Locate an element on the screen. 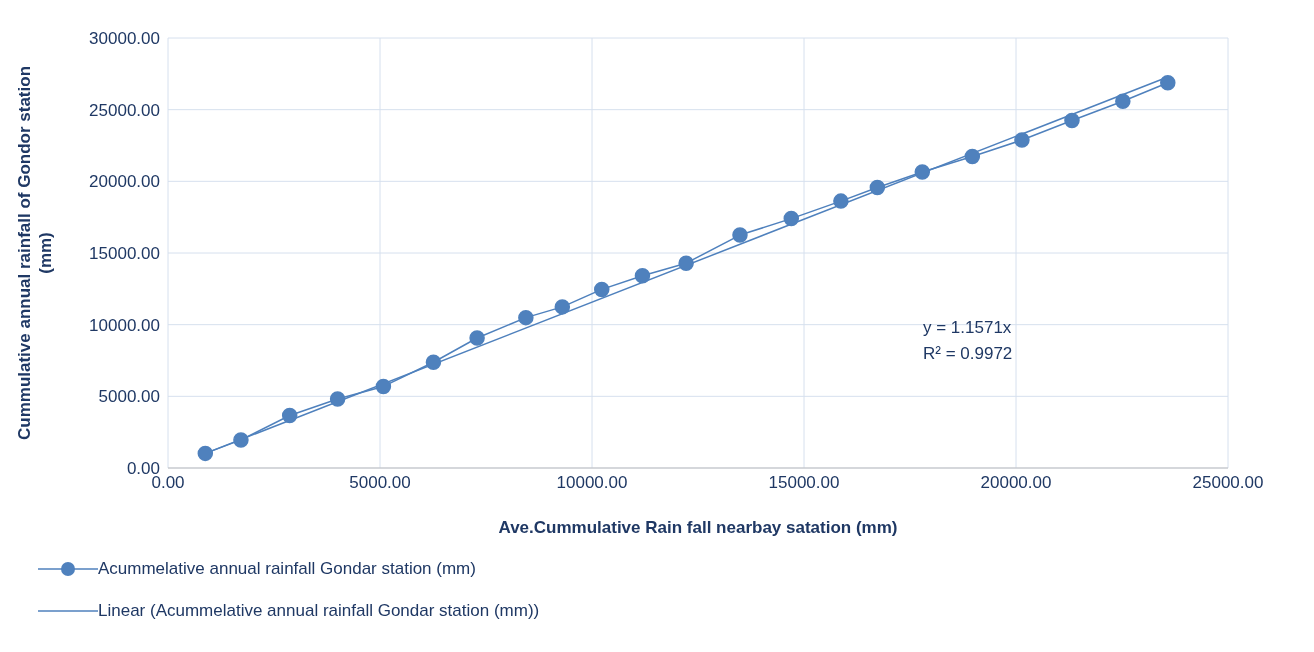 Image resolution: width=1314 pixels, height=652 pixels. annotation: y = 1.1571x is located at coordinates (967, 328).